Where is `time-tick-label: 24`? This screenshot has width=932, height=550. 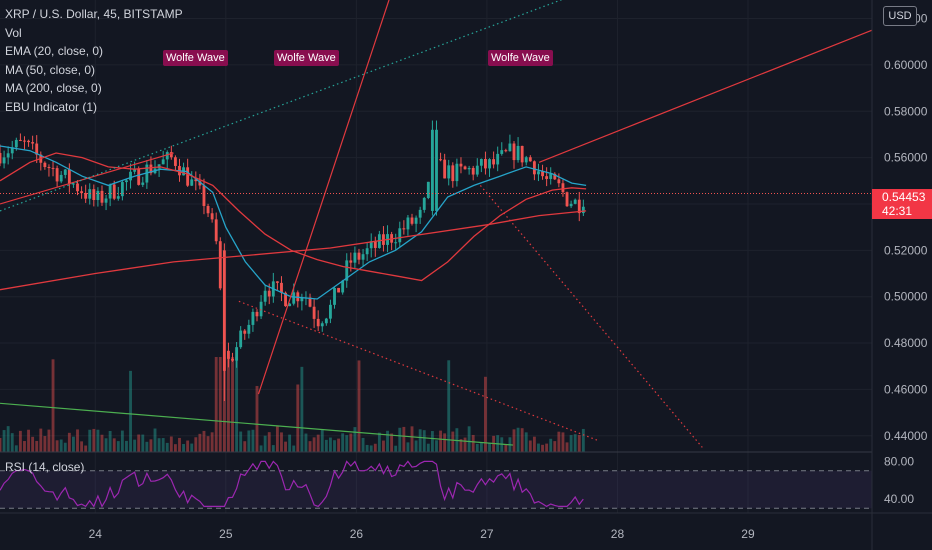
time-tick-label: 24 is located at coordinates (96, 534).